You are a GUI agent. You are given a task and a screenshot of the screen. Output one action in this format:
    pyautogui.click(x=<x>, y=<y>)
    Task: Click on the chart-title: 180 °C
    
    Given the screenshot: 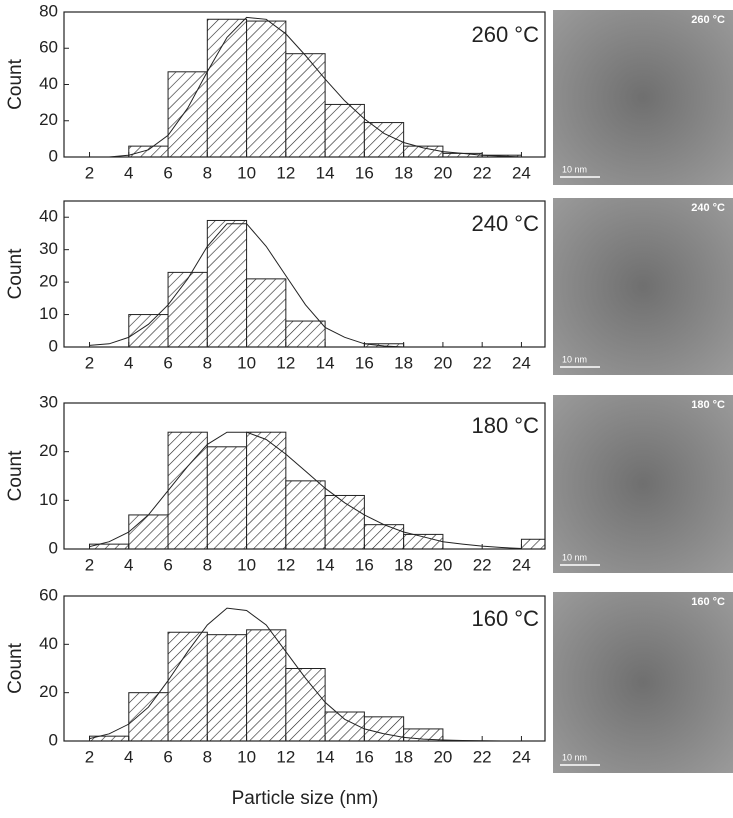 What is the action you would take?
    pyautogui.click(x=505, y=425)
    